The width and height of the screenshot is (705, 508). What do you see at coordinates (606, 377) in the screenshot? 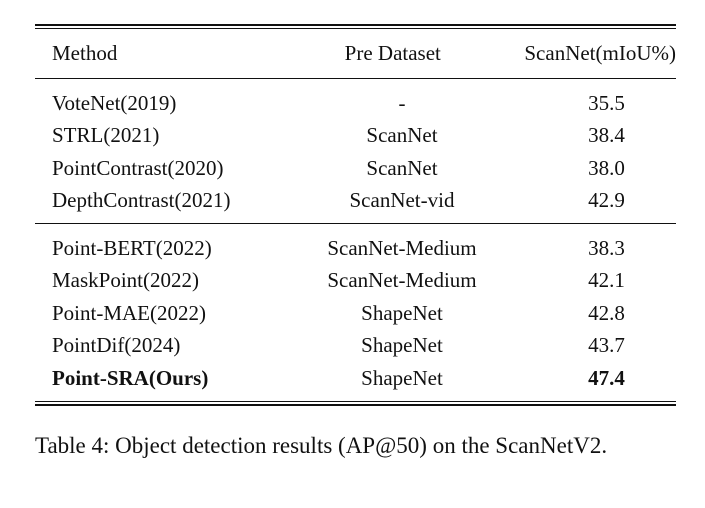
I see `scannet-cell-best: 47.4` at bounding box center [606, 377].